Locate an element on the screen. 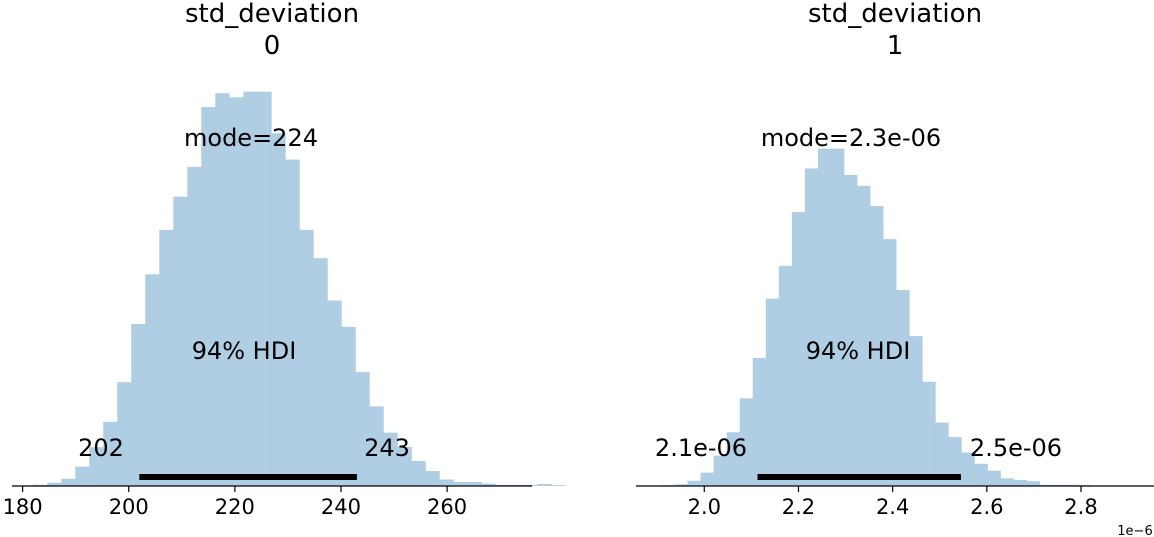 This screenshot has width=1154, height=537. panel-0-mode-label: mode=224 is located at coordinates (251, 138).